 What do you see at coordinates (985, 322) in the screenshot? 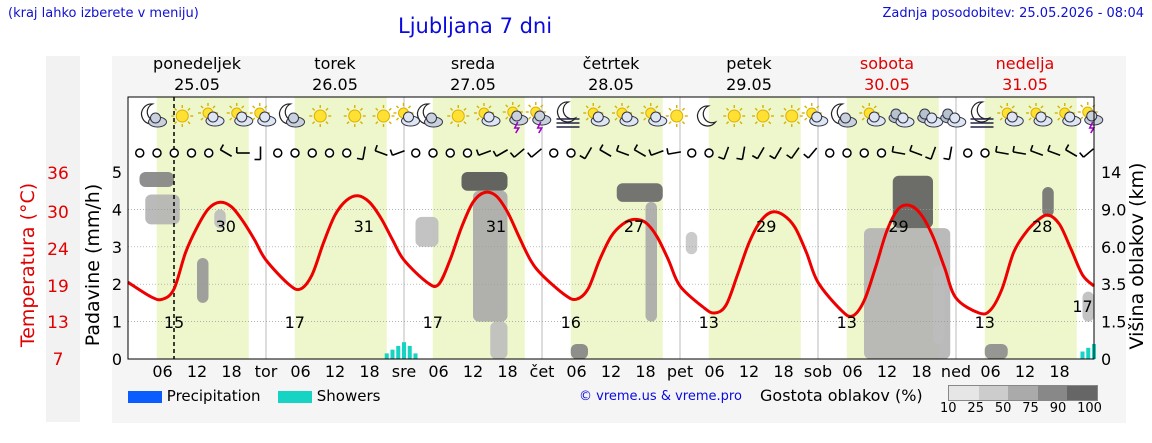
I see `temperature-label: 13` at bounding box center [985, 322].